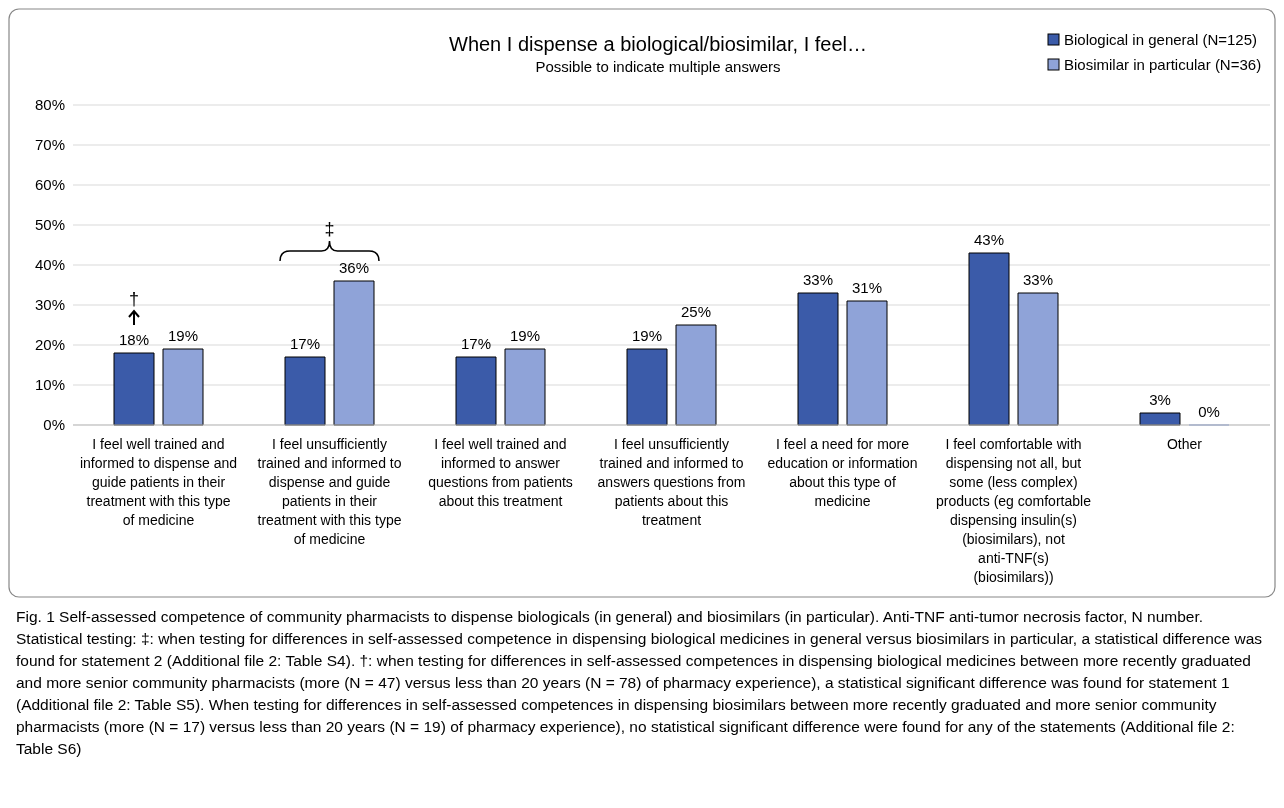 The height and width of the screenshot is (808, 1284). What do you see at coordinates (49, 144) in the screenshot?
I see `y-tick-label: 70%` at bounding box center [49, 144].